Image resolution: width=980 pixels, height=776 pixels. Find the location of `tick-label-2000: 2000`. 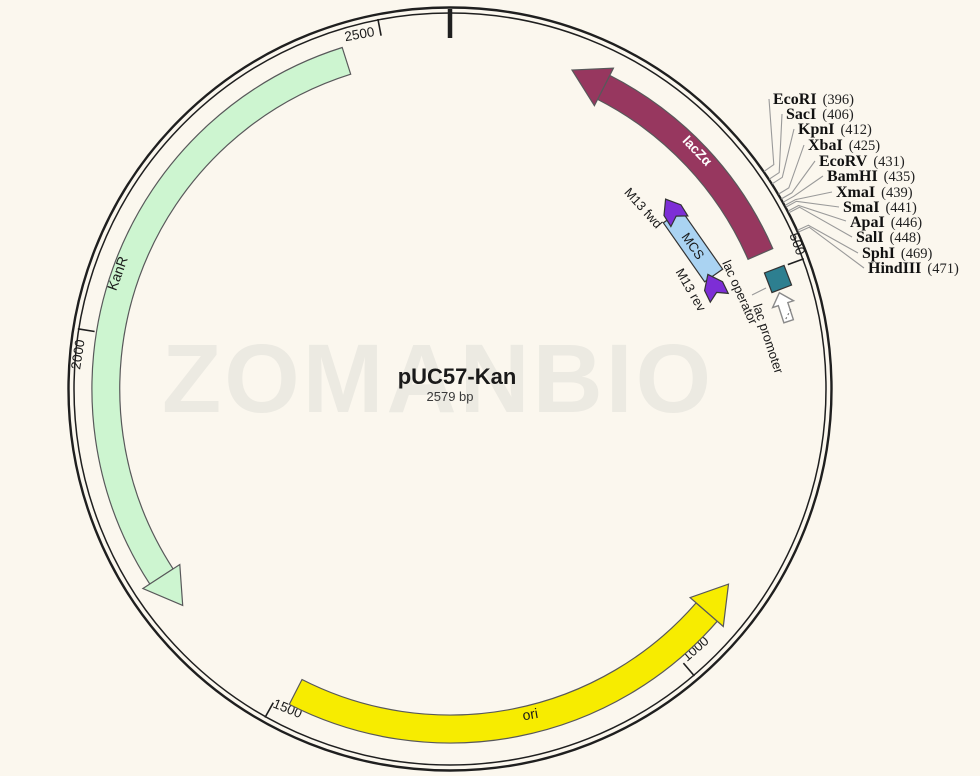

tick-label-2000: 2000 is located at coordinates (78, 354).